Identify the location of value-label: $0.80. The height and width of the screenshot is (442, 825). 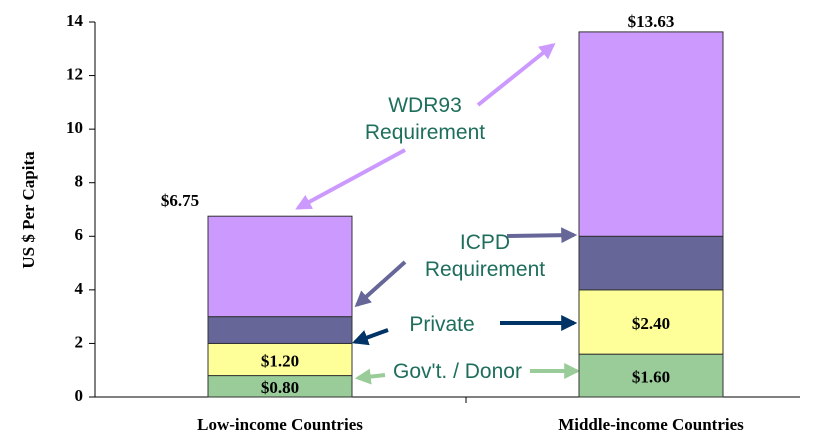
(280, 387).